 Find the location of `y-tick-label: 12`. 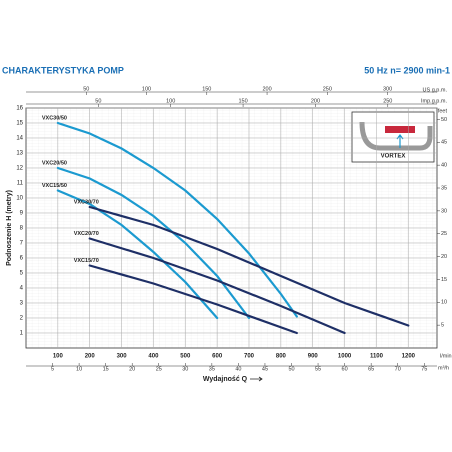

y-tick-label: 12 is located at coordinates (19, 169).